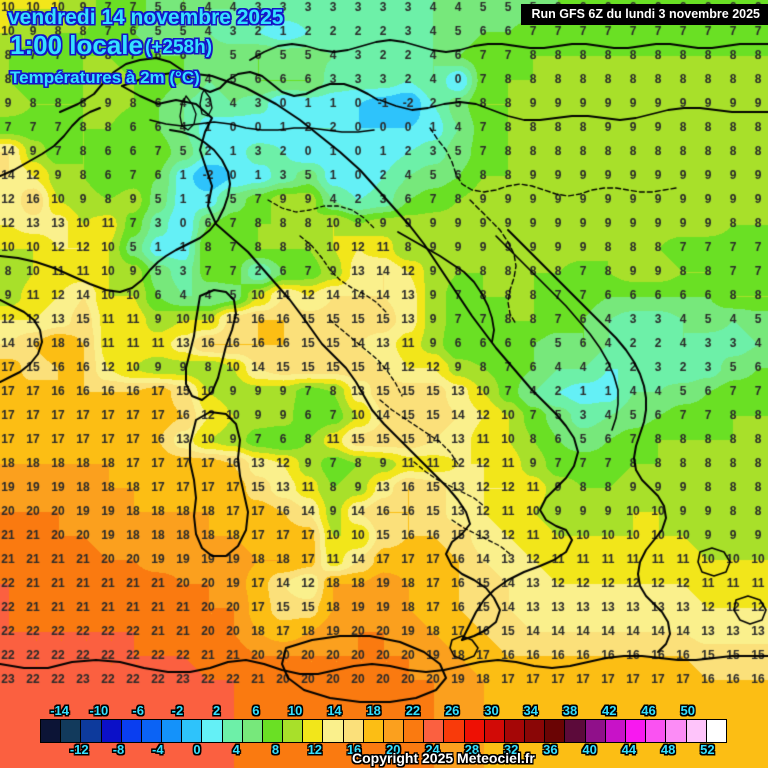  I want to click on colorbar-tick-label: 30, so click(491, 710).